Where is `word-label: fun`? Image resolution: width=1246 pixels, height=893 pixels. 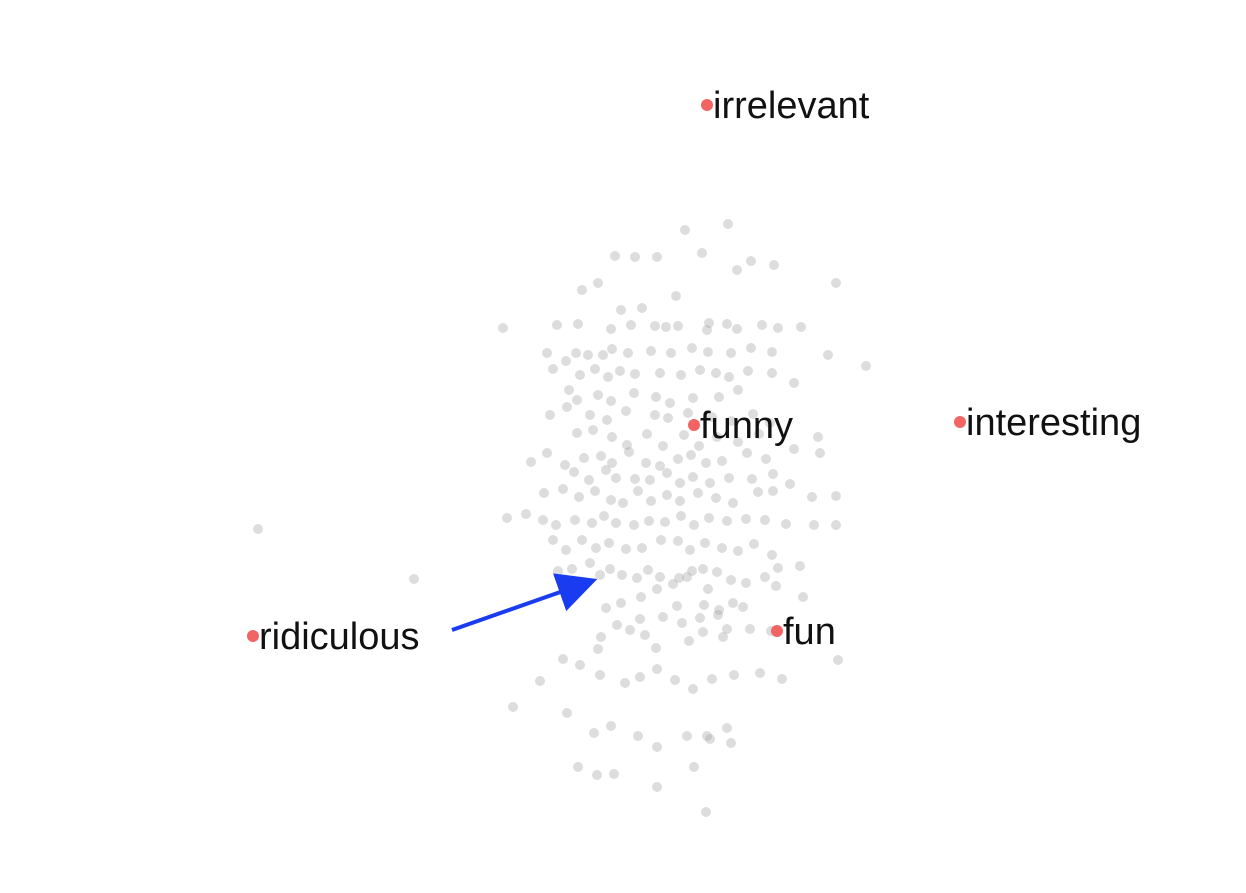
word-label: fun is located at coordinates (809, 632).